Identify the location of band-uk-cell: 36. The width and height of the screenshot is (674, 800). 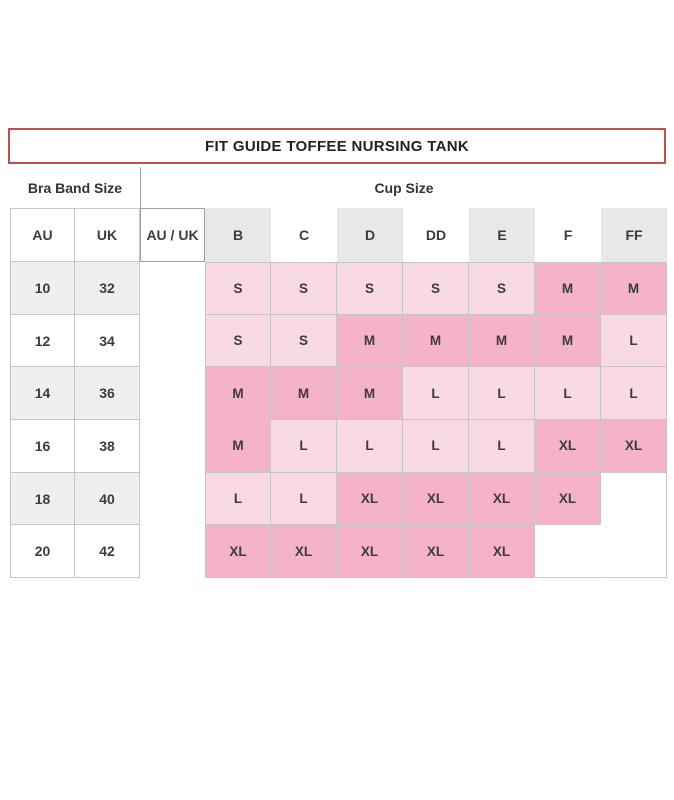
(107, 394).